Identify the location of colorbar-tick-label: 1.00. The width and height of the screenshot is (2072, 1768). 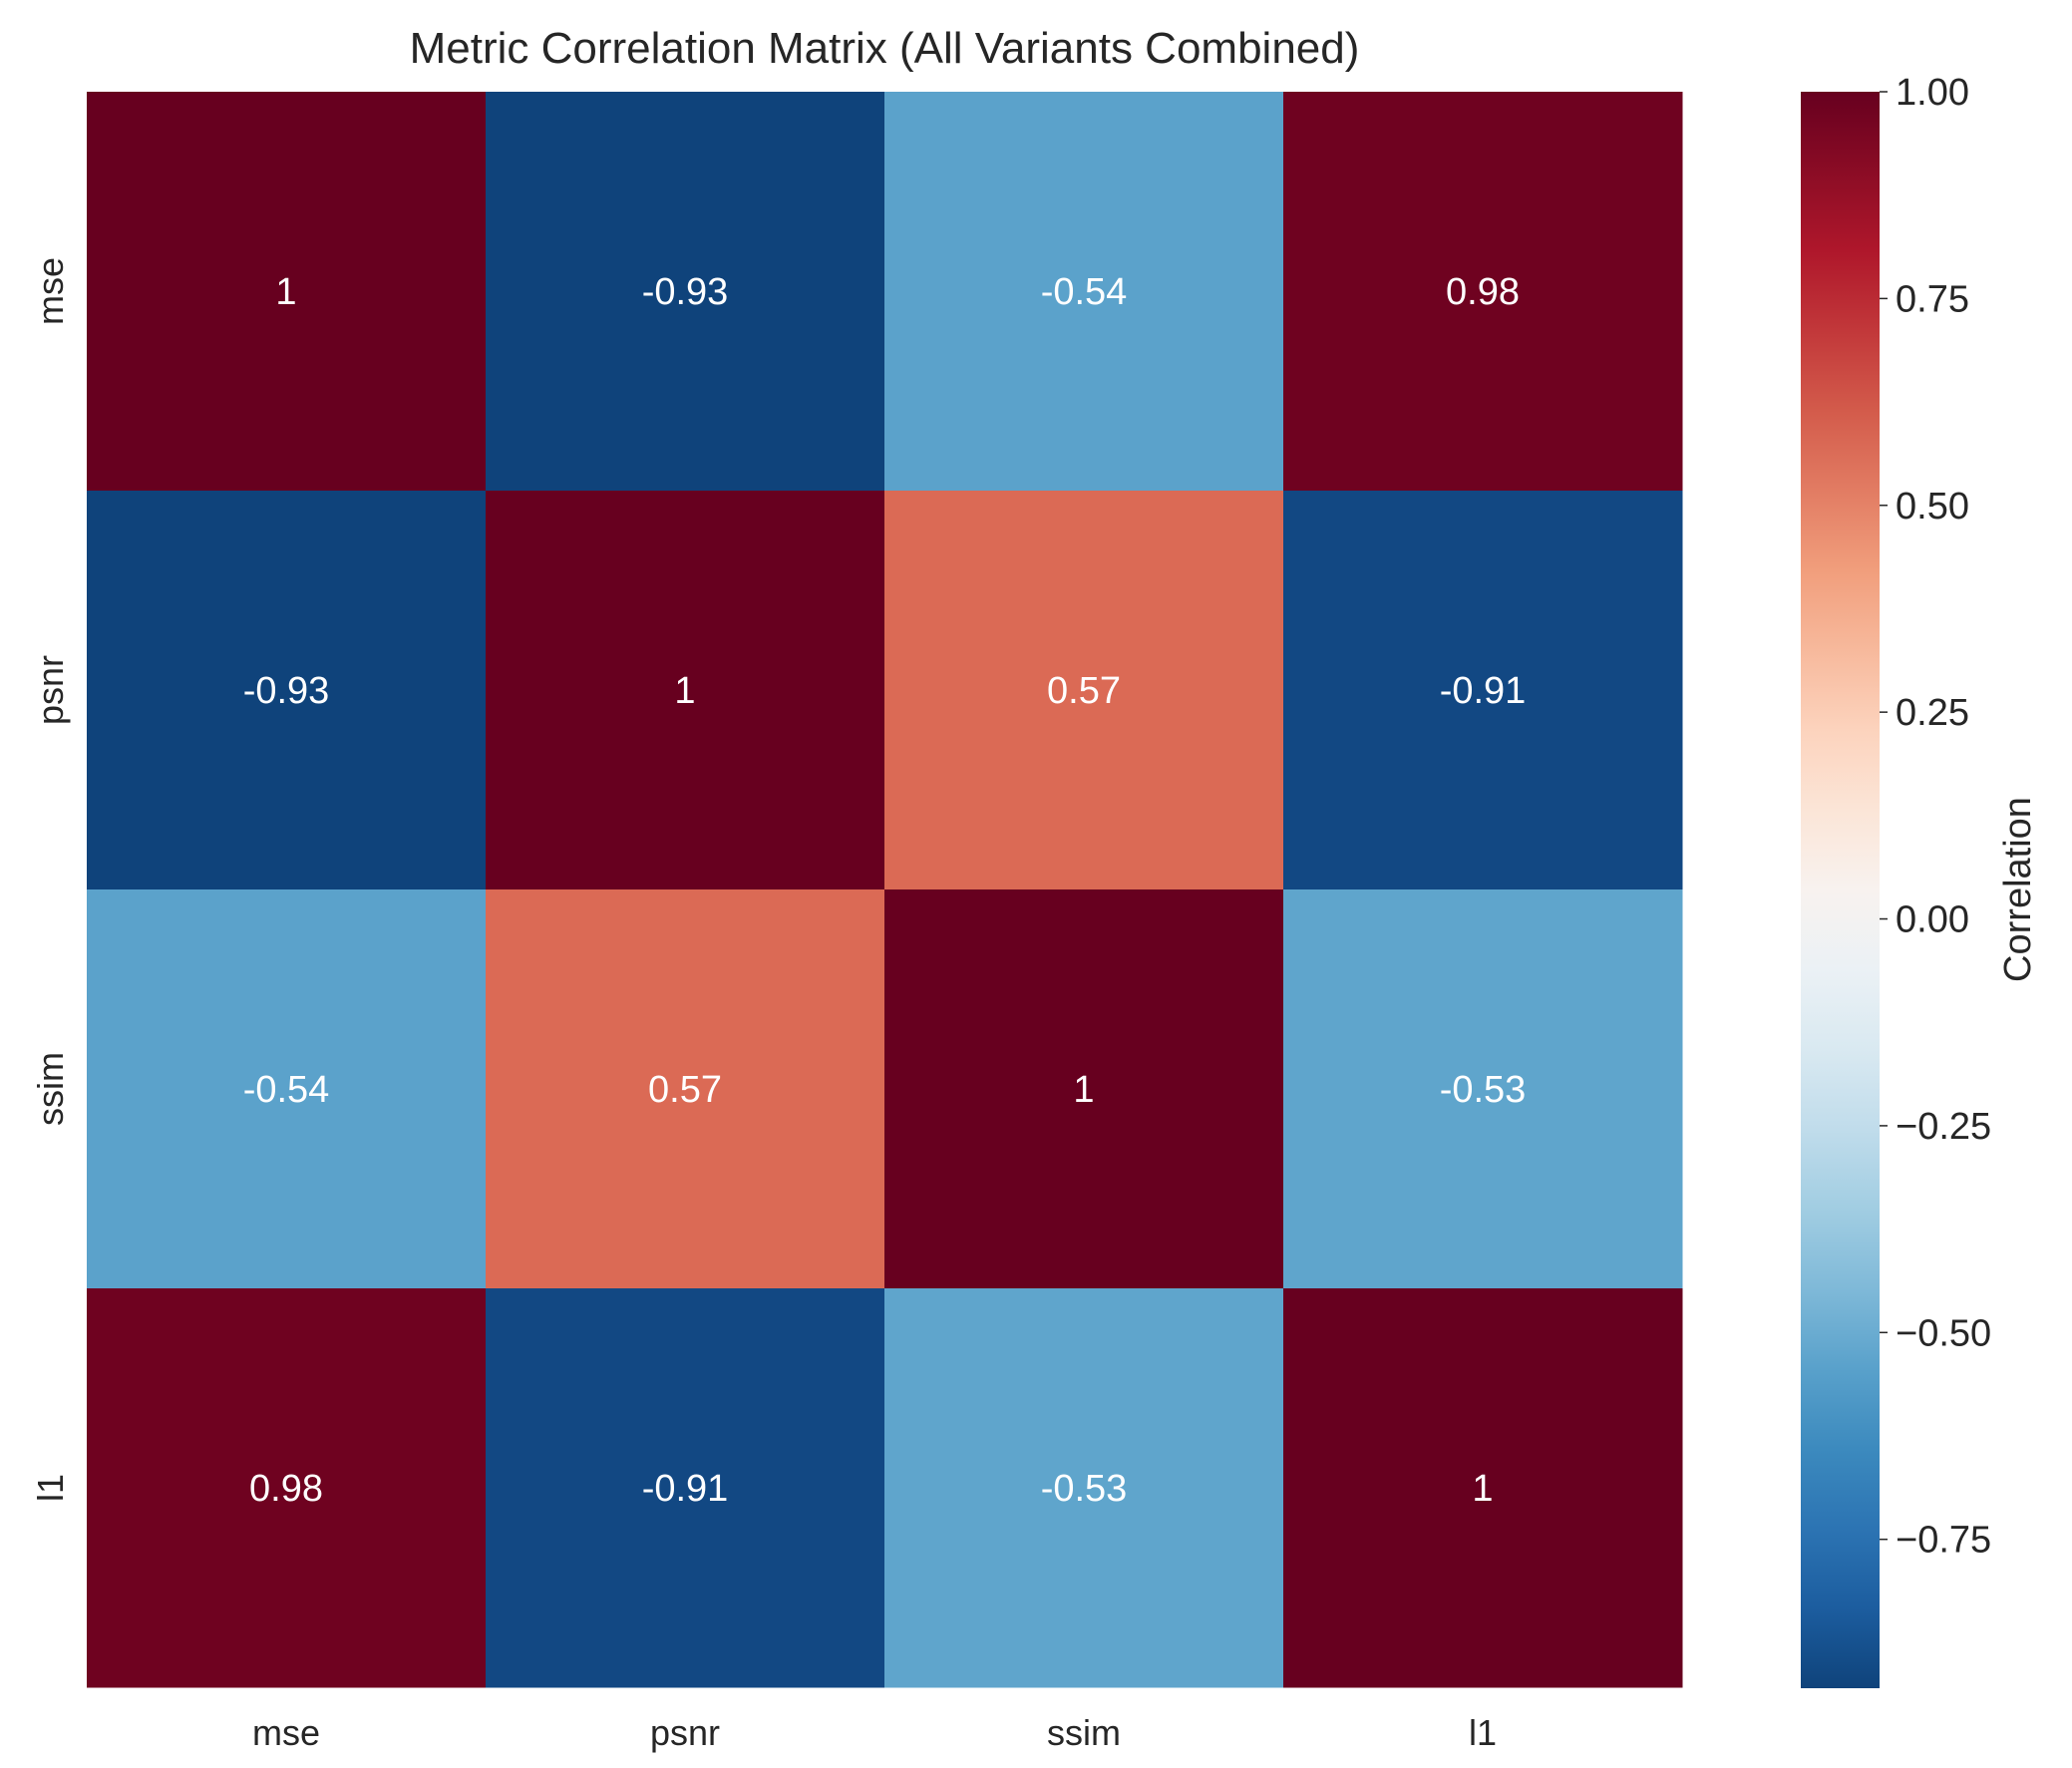
(1933, 93).